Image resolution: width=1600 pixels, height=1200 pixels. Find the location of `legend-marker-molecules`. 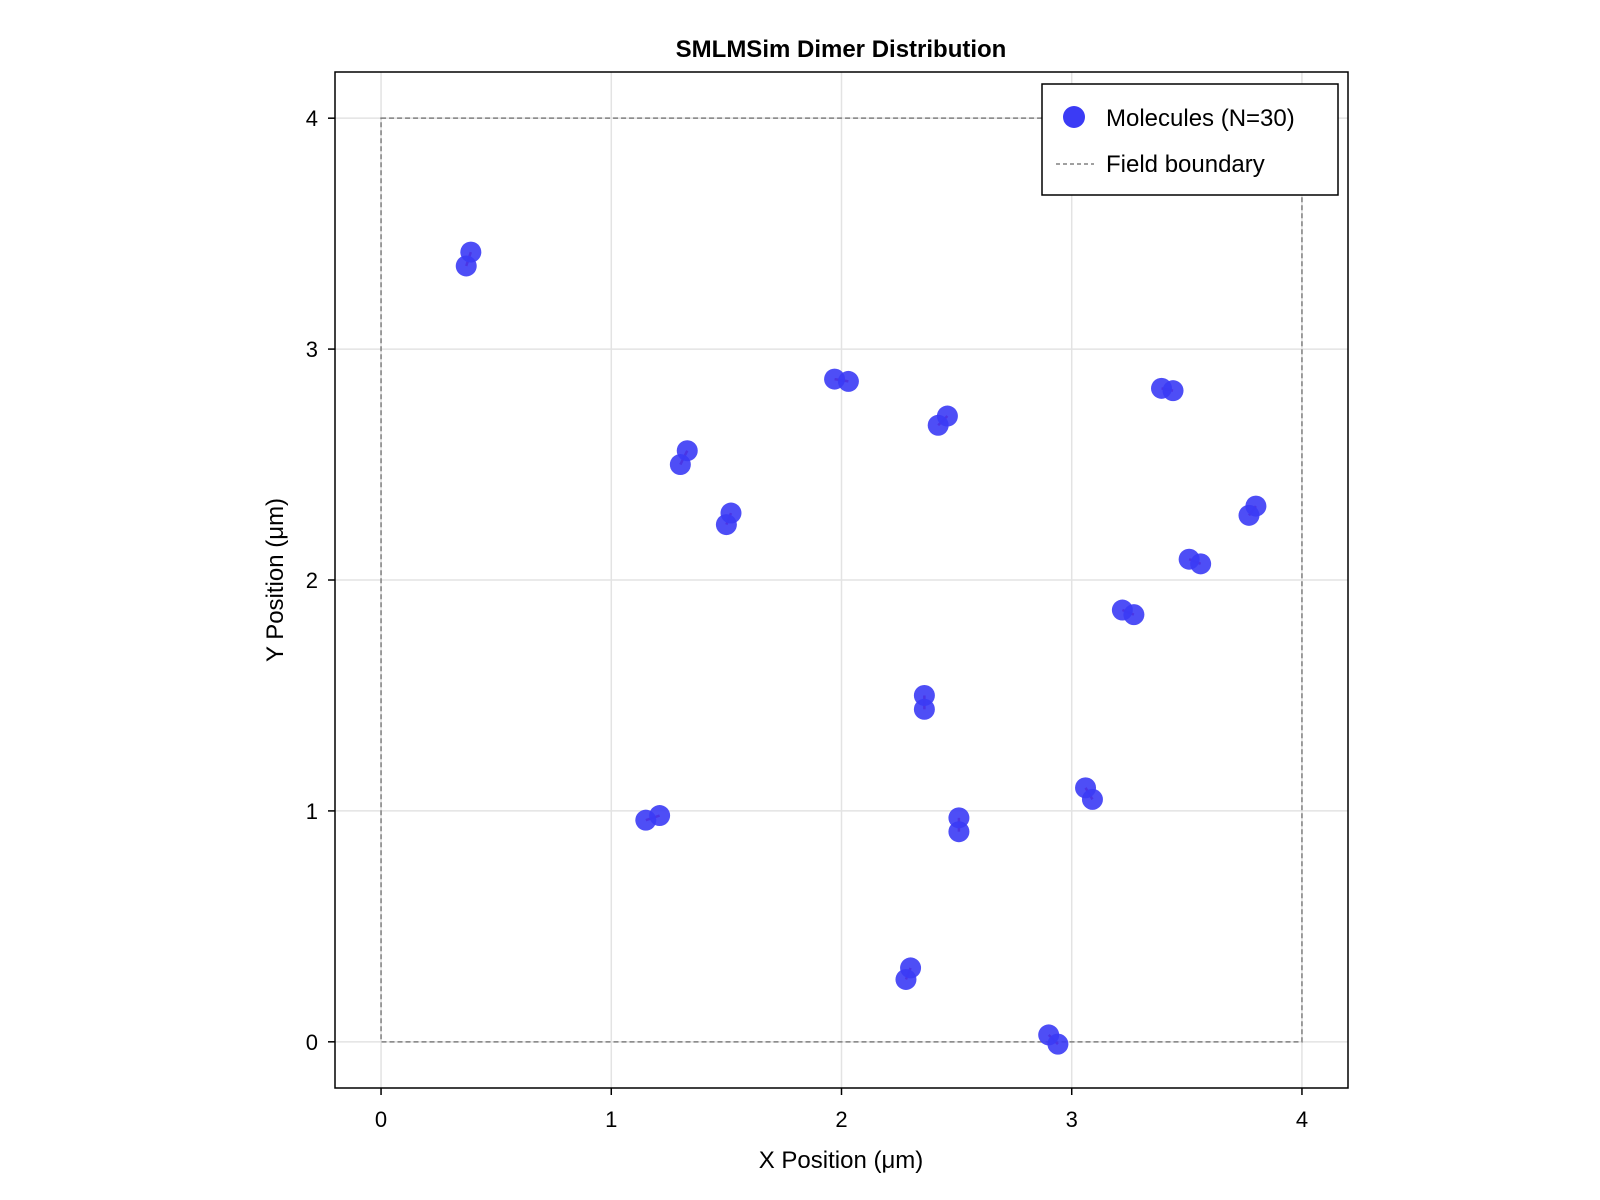

legend-marker-molecules is located at coordinates (1074, 117).